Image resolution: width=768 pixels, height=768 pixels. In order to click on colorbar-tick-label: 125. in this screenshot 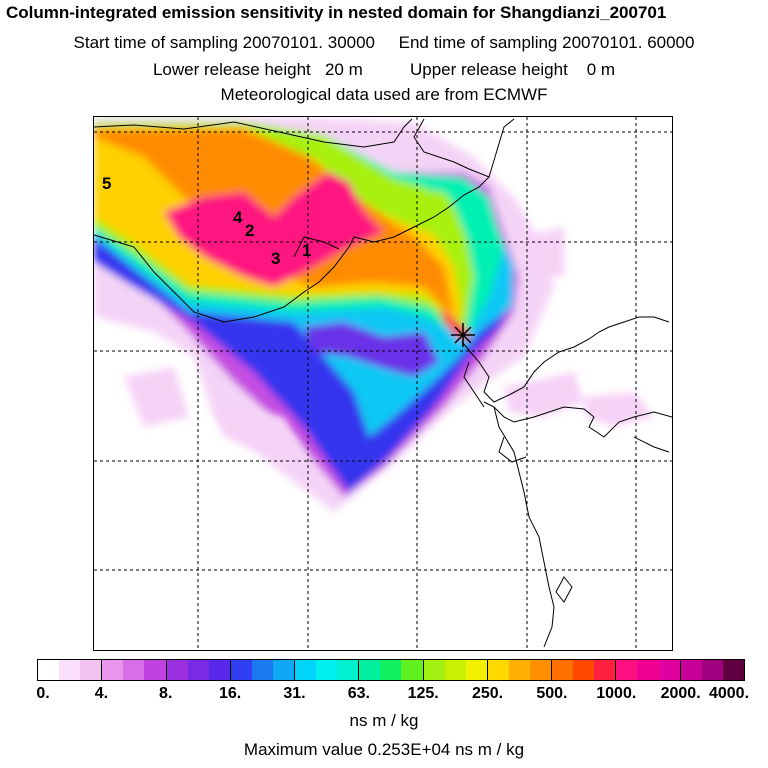, I will do `click(423, 693)`.